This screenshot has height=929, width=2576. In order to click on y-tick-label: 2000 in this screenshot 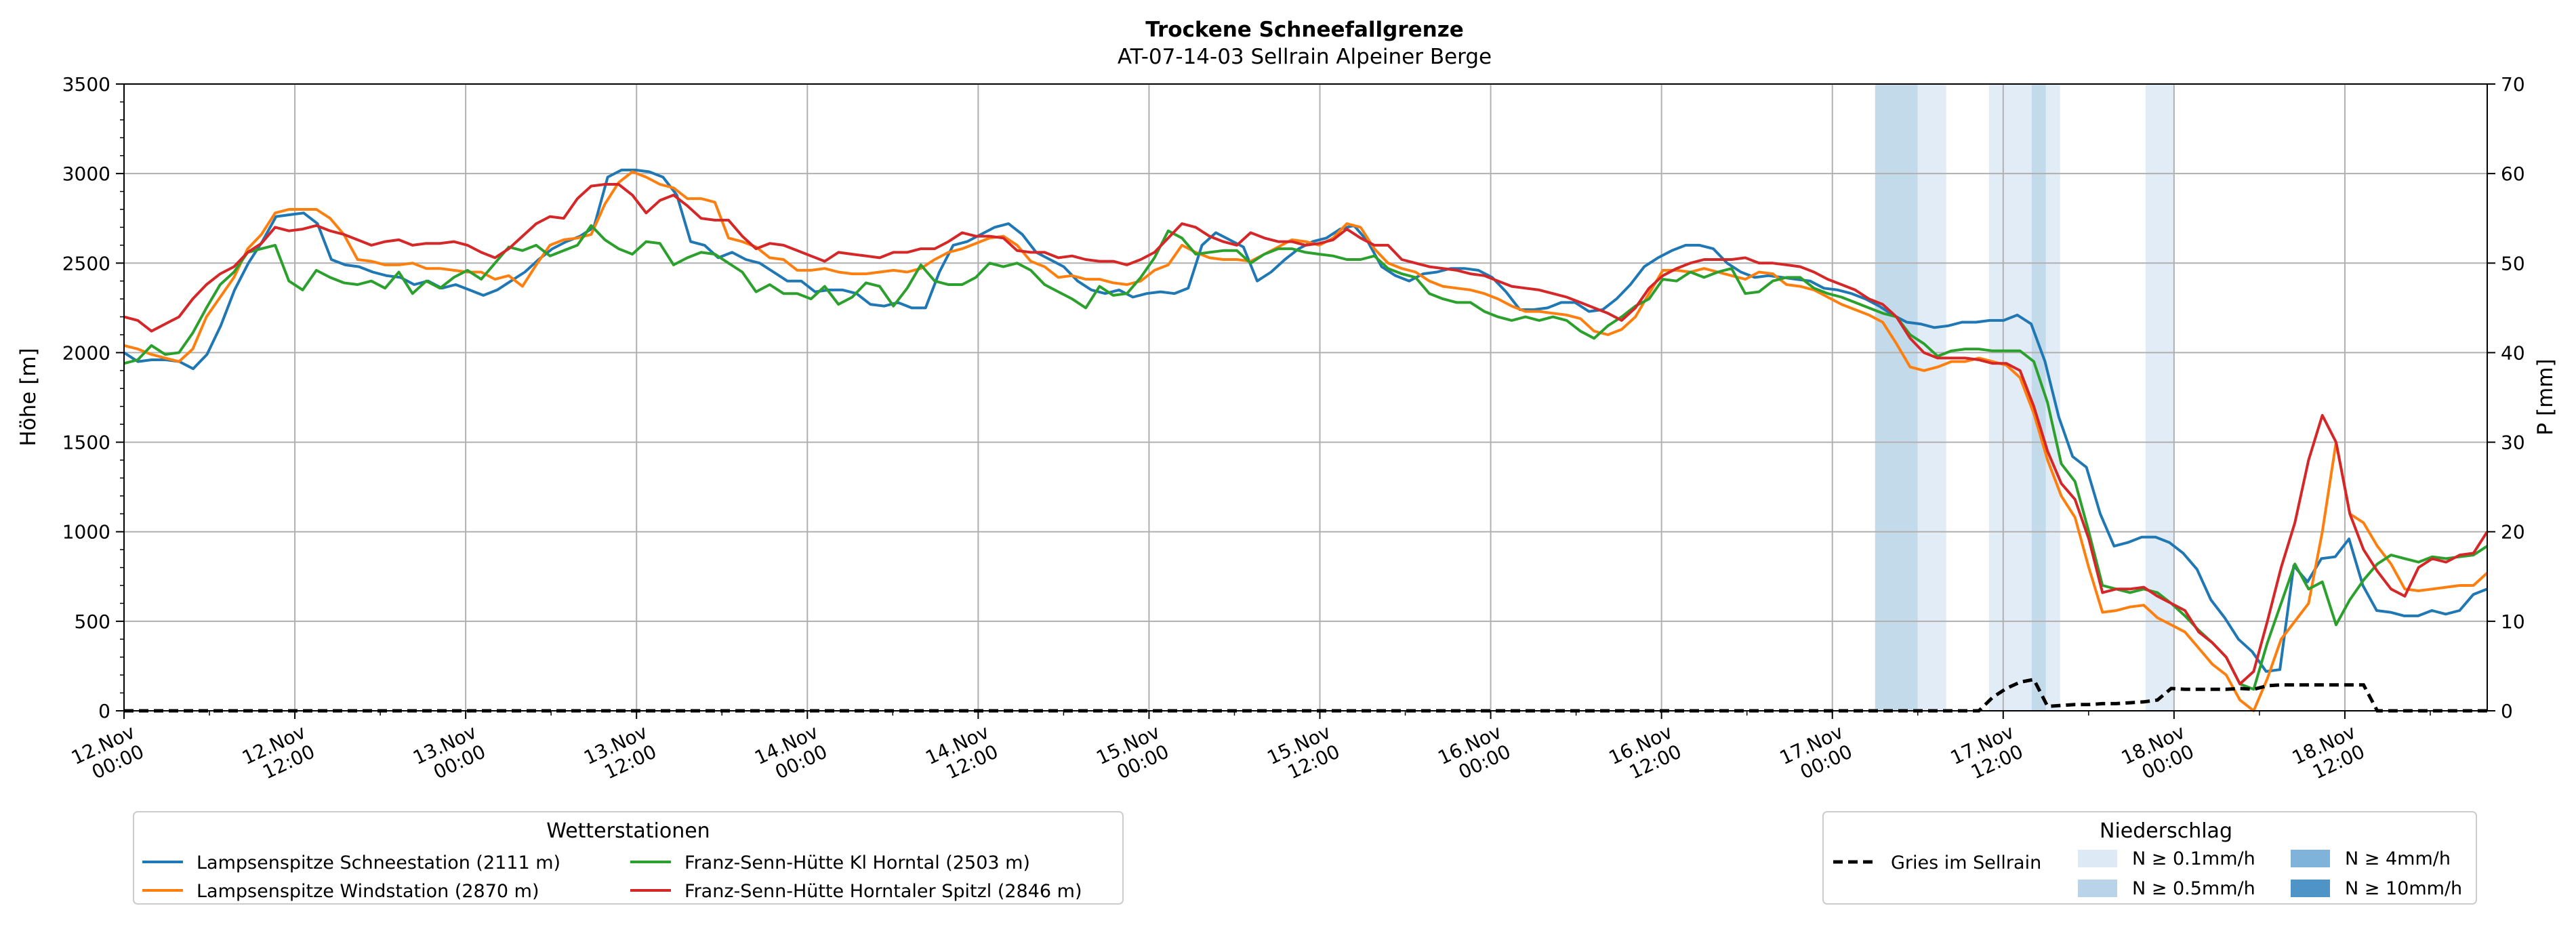, I will do `click(86, 353)`.